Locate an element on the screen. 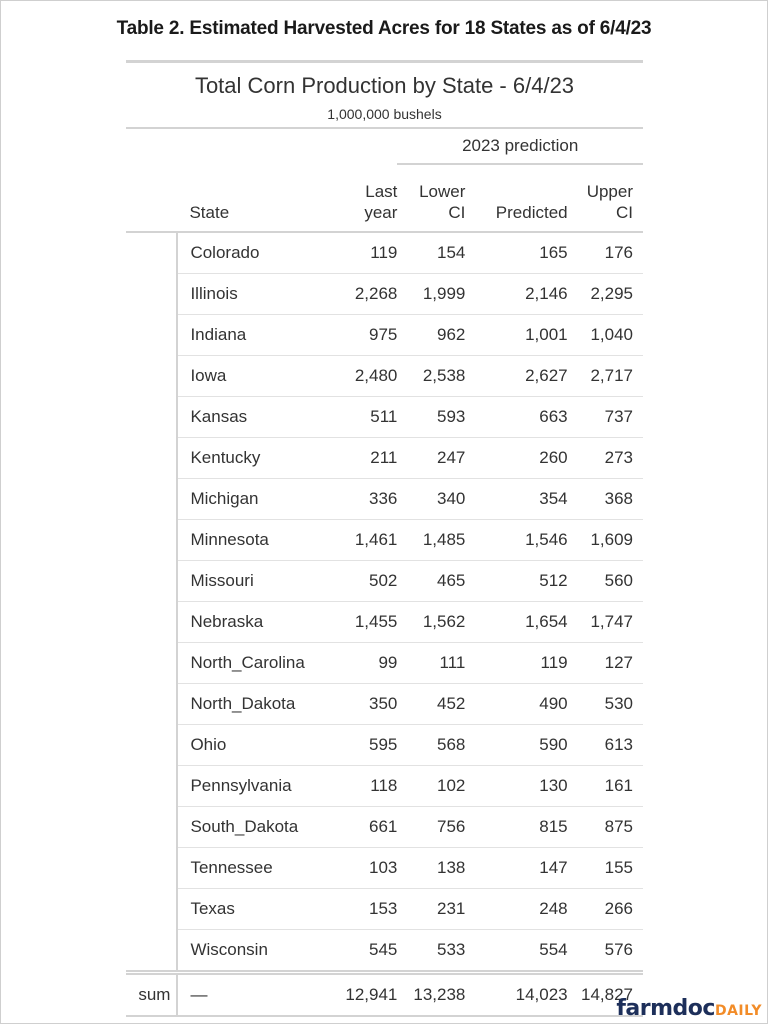 The height and width of the screenshot is (1024, 768). cell-lower-ci: 1,485 is located at coordinates (431, 540).